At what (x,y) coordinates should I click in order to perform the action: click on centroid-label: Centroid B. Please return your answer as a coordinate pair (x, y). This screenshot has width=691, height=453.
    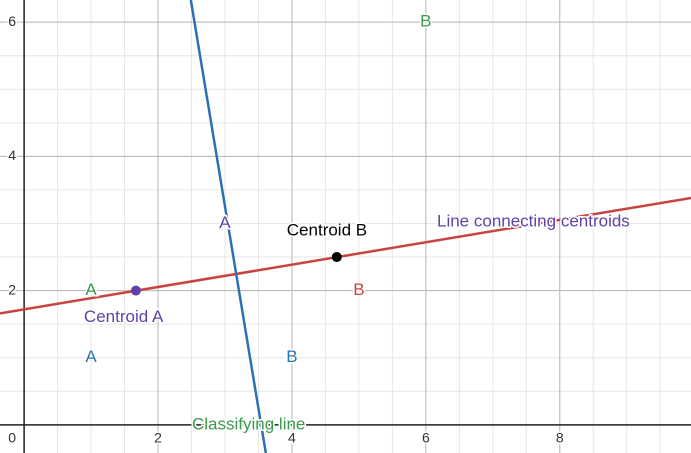
    Looking at the image, I should click on (327, 230).